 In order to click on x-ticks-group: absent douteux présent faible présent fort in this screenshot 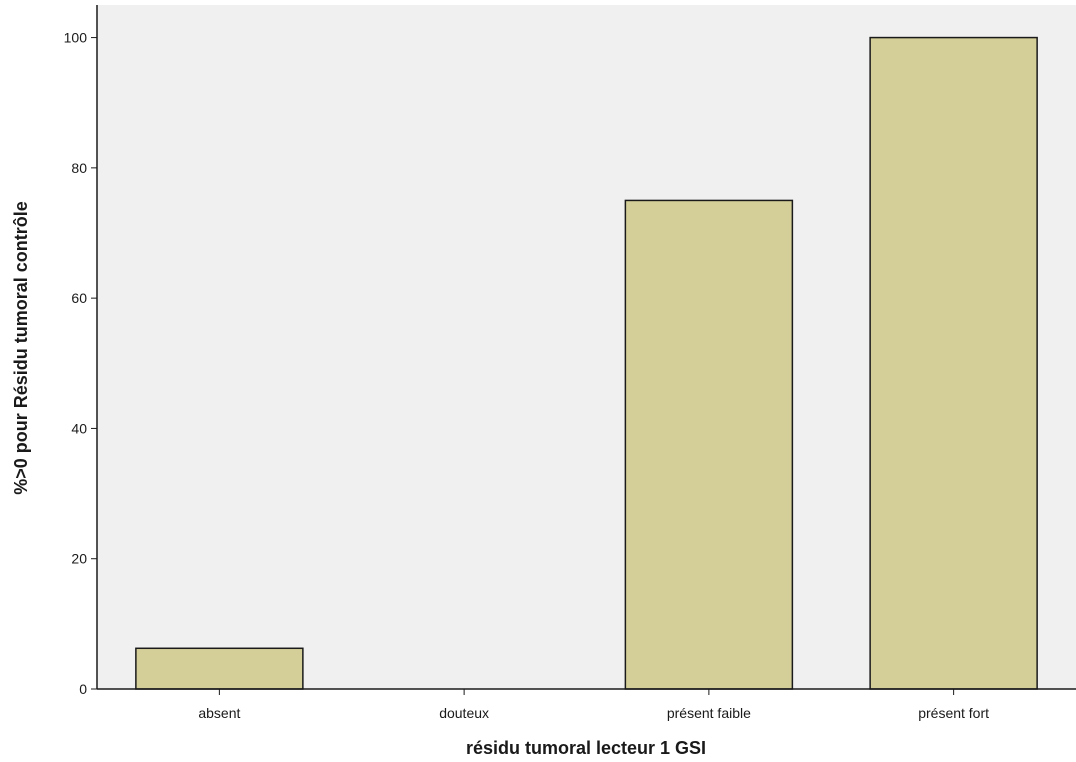, I will do `click(593, 705)`.